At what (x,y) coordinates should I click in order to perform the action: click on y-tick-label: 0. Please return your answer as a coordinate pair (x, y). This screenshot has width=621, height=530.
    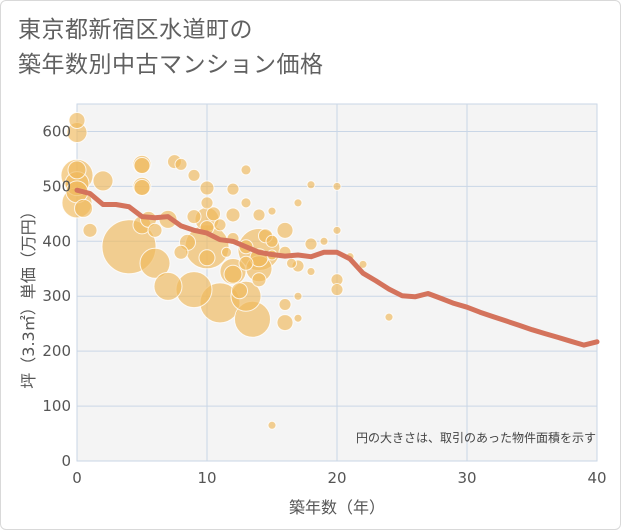
    Looking at the image, I should click on (66, 461).